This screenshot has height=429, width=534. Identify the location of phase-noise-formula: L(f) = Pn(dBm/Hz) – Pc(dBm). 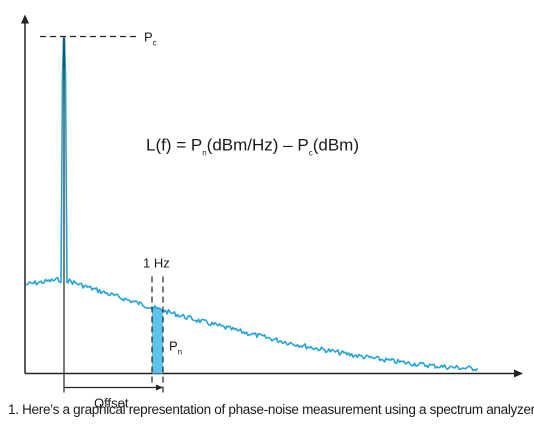
(252, 147).